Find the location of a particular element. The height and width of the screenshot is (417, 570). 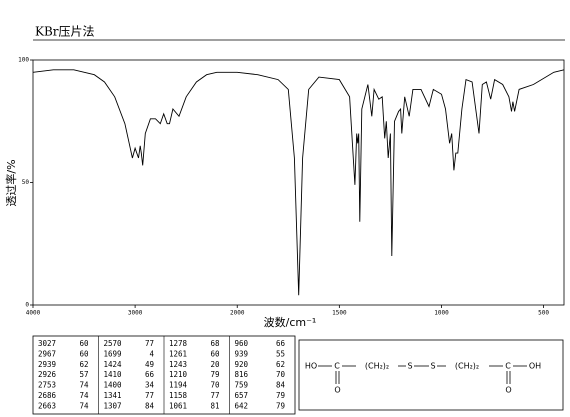

peak-wavenumber: 657 is located at coordinates (242, 395).